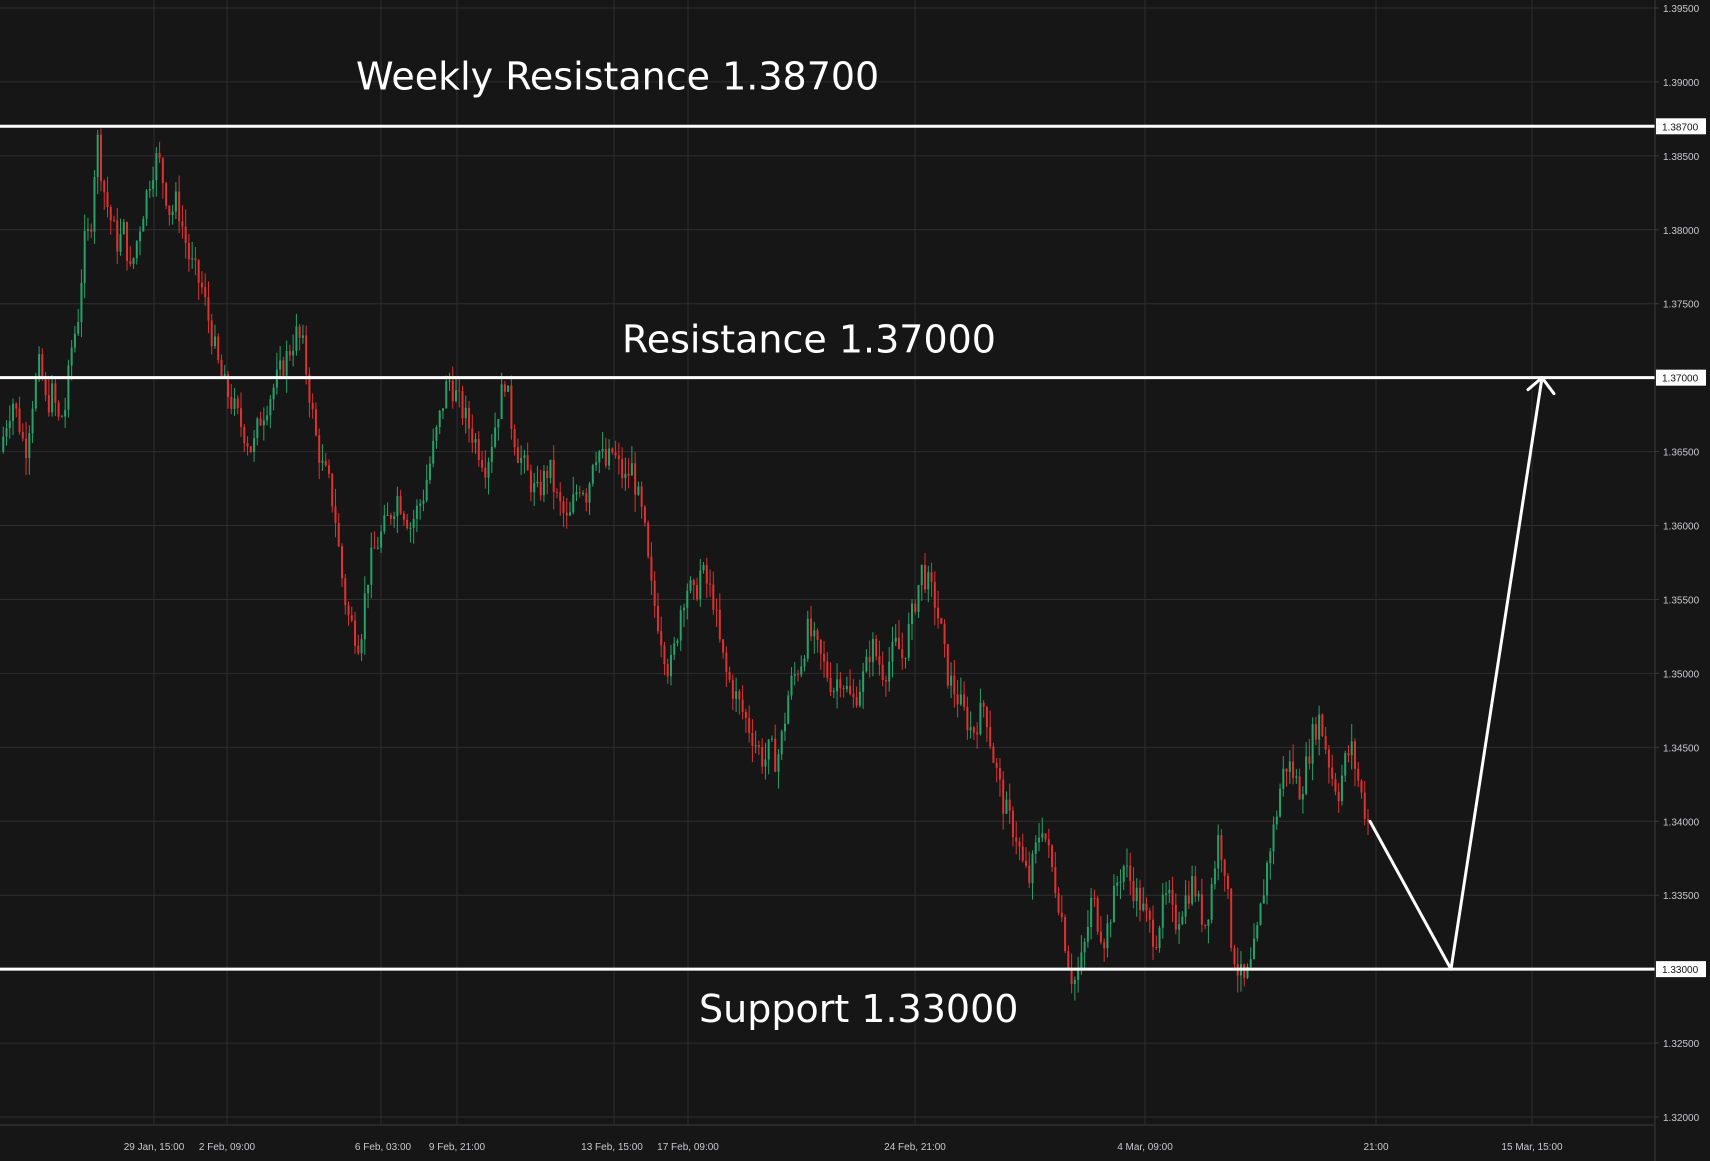 Image resolution: width=1710 pixels, height=1161 pixels. What do you see at coordinates (1681, 1118) in the screenshot?
I see `price-tick-label: 1.32000` at bounding box center [1681, 1118].